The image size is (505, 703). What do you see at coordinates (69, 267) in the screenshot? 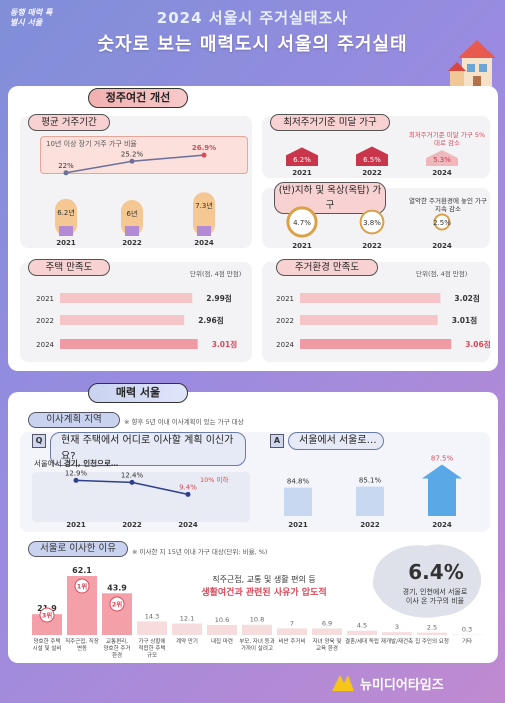
I see `housing-sat-title: 주택 만족도` at bounding box center [69, 267].